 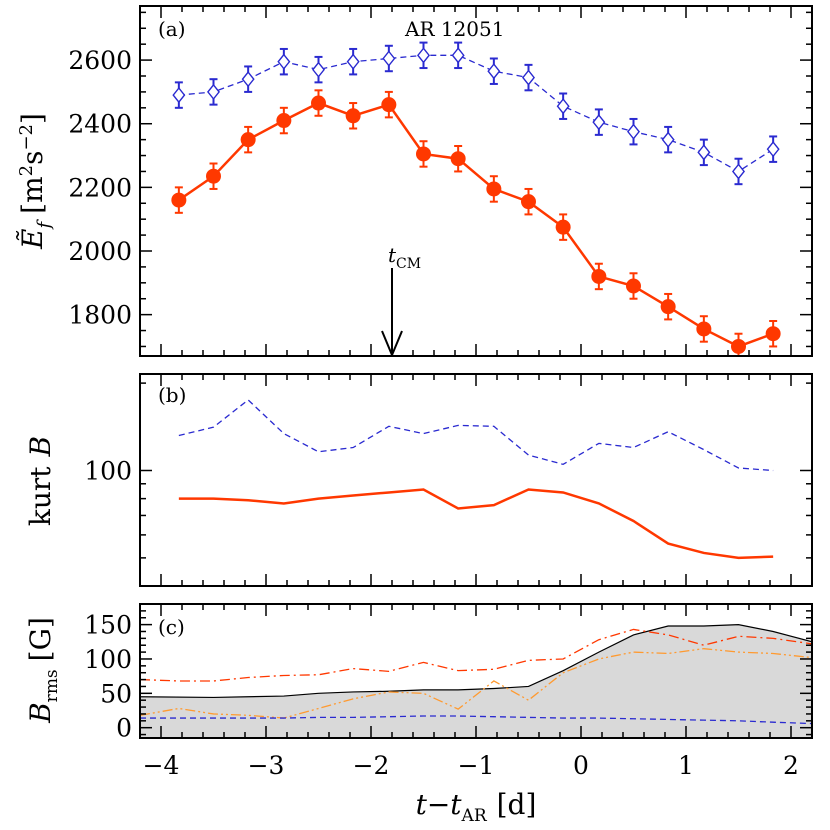 I want to click on x-tick-label: −3, so click(x=266, y=765).